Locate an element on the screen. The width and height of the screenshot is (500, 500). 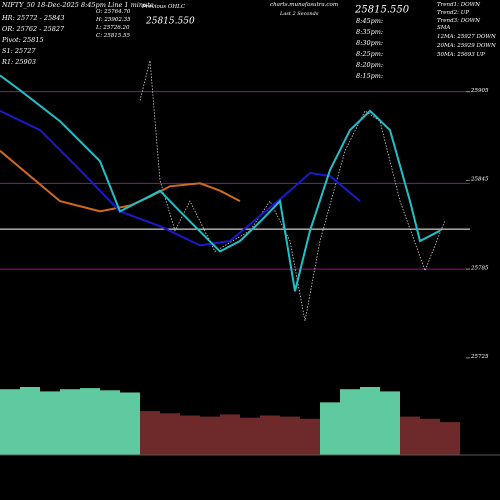
info-label: HR: 25772 - 25843 is located at coordinates (33, 18).